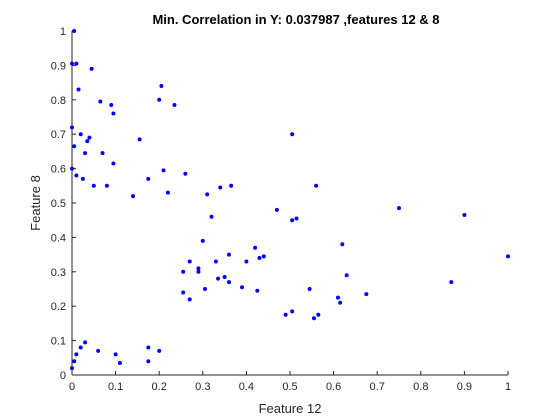  Describe the element at coordinates (289, 387) in the screenshot. I see `x-tick-label: 0.5` at that location.